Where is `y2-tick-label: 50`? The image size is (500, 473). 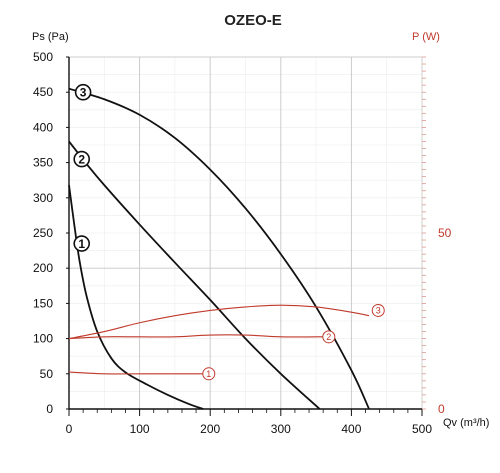
y2-tick-label: 50 is located at coordinates (445, 233).